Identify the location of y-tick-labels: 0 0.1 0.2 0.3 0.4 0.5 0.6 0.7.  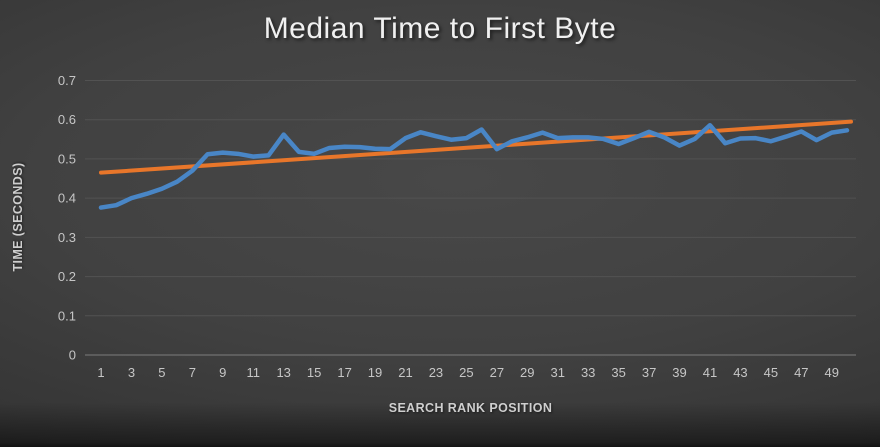
(67, 218).